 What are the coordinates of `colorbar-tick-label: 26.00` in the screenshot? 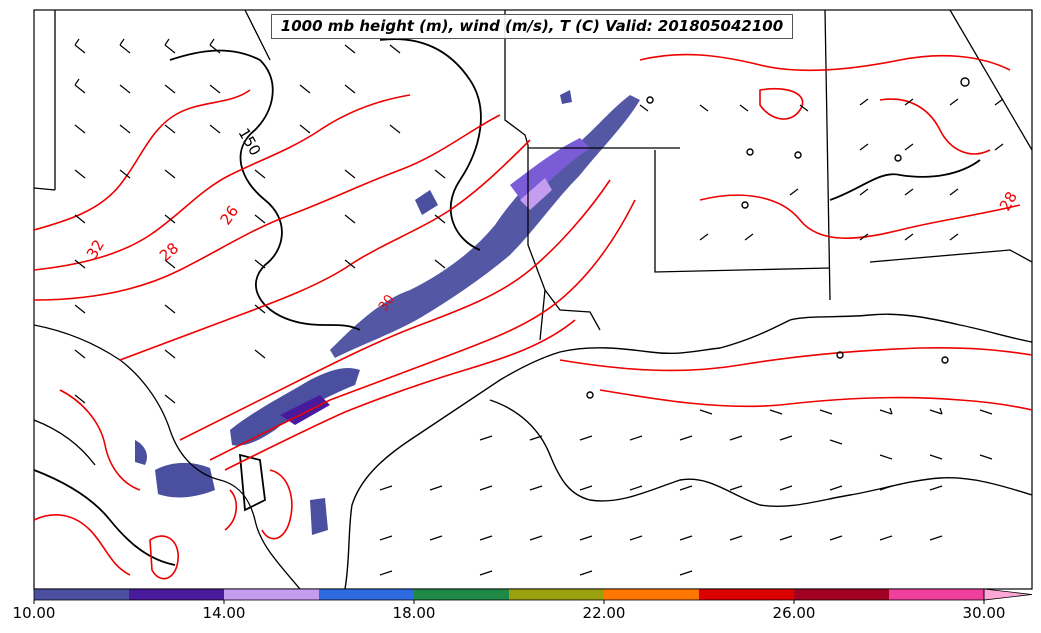 It's located at (794, 613).